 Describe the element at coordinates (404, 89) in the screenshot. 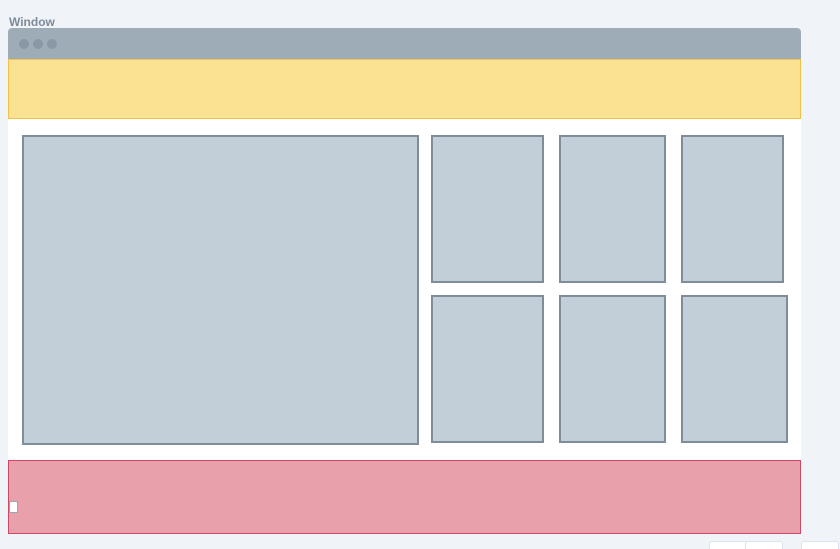

I see `header-region` at that location.